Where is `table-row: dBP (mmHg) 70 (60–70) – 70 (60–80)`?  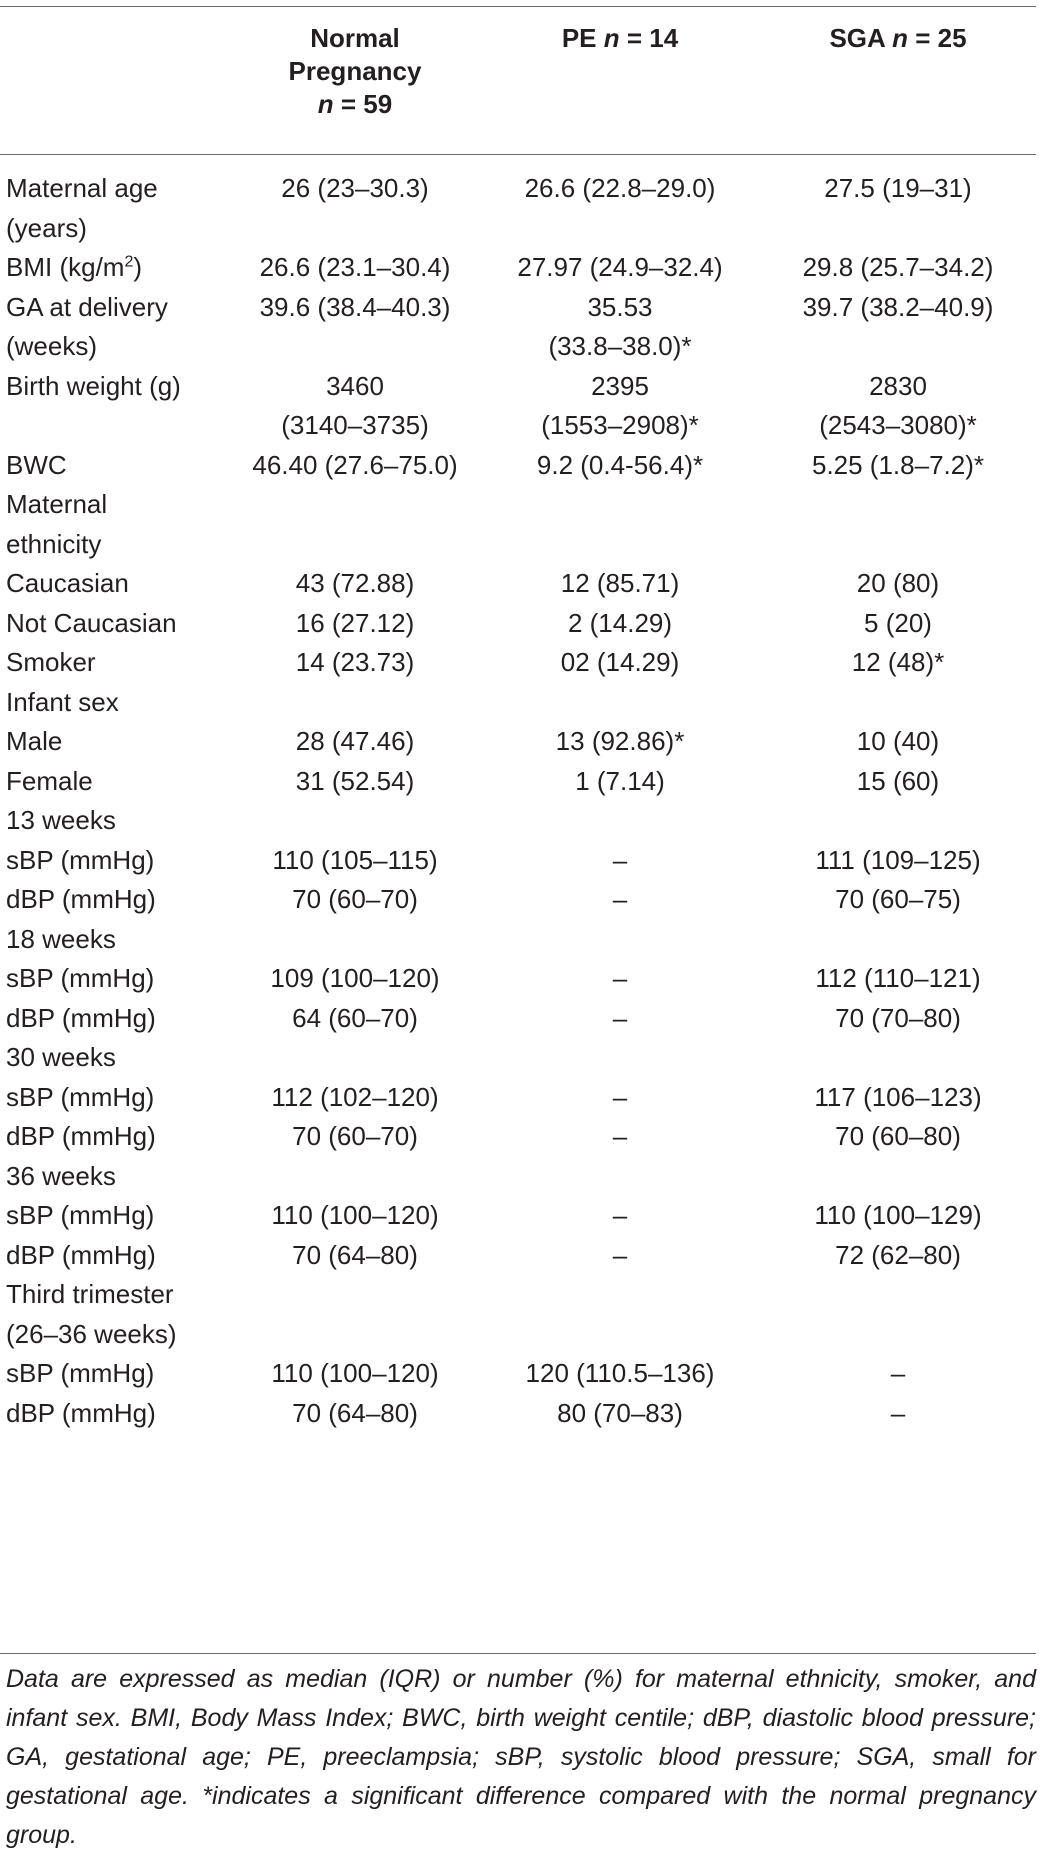
table-row: dBP (mmHg) 70 (60–70) – 70 (60–80) is located at coordinates (518, 1137).